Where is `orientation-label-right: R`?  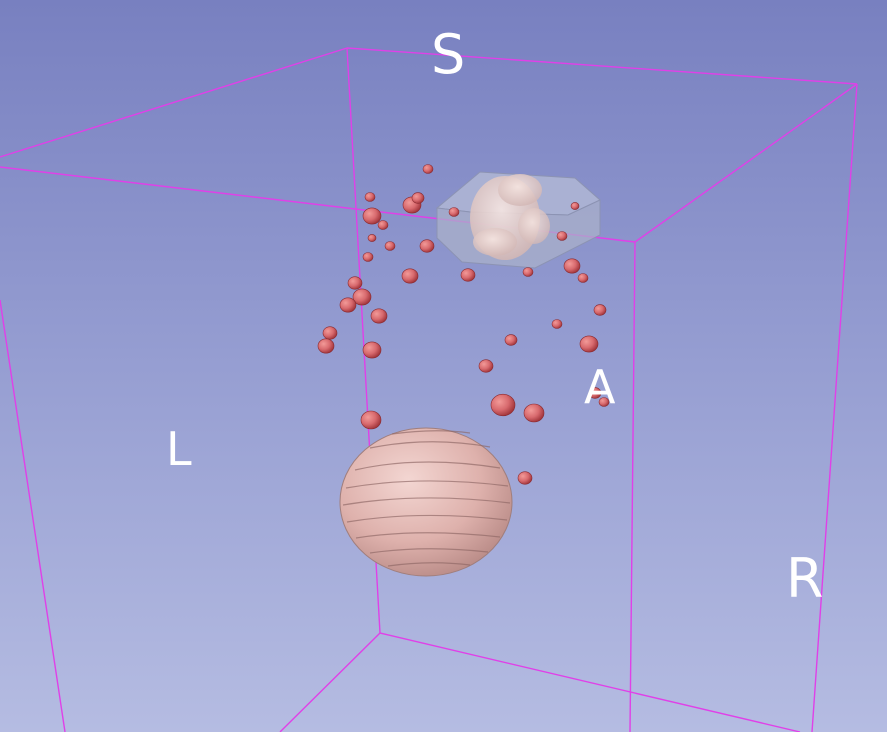 orientation-label-right: R is located at coordinates (805, 579).